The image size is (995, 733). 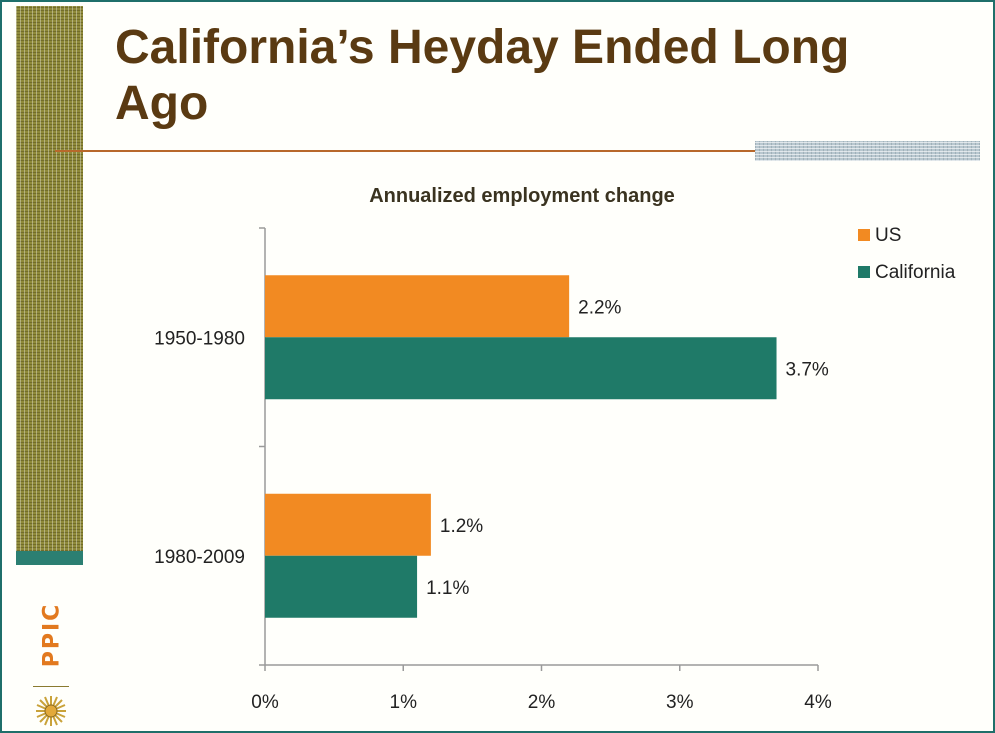 I want to click on data-label: 1.1%, so click(x=447, y=588).